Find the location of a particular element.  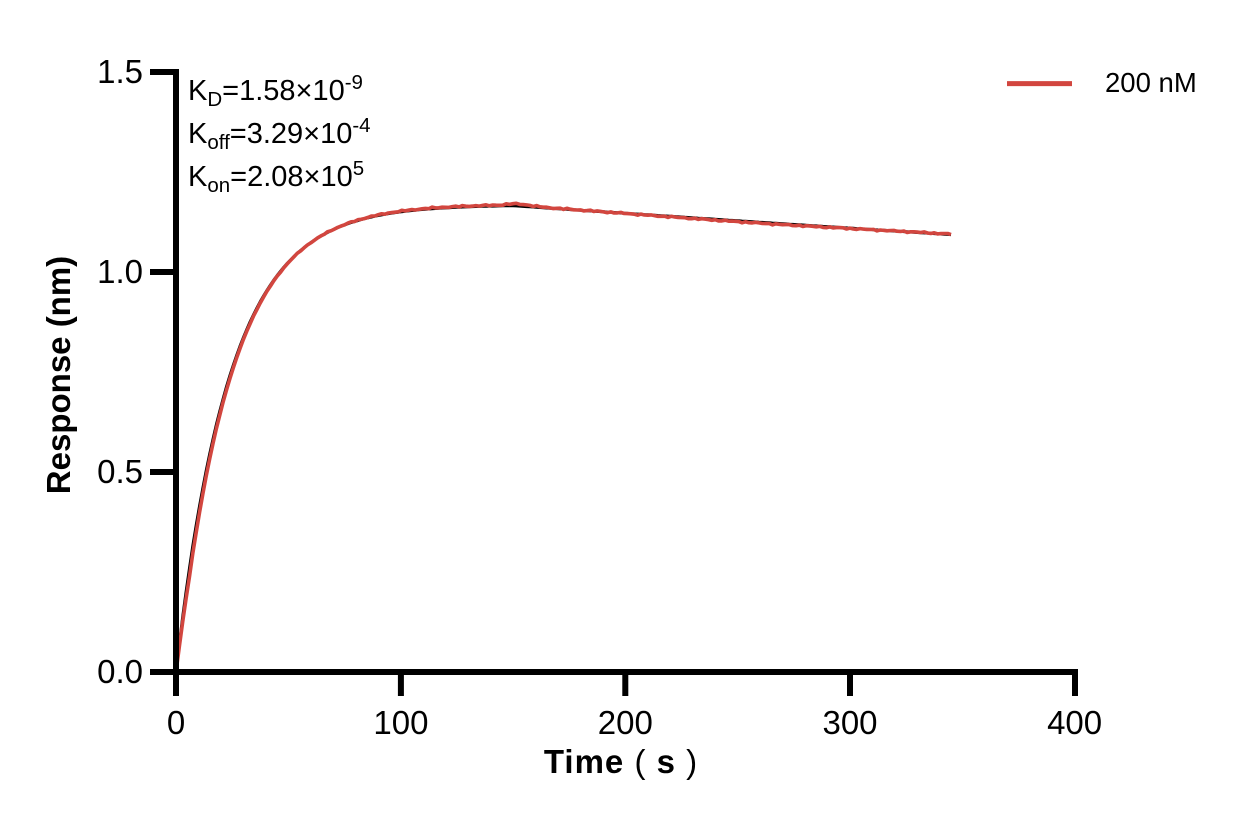

svg-text: KD=1.58×10-9 is located at coordinates (275, 91).